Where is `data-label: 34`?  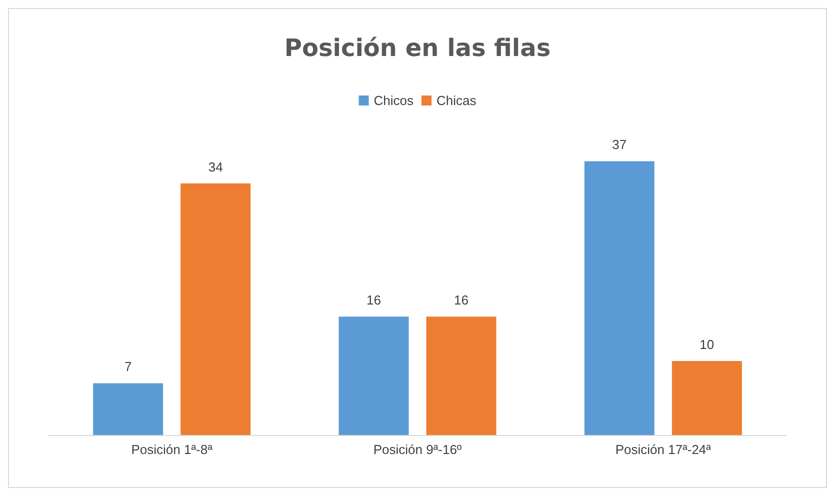 data-label: 34 is located at coordinates (215, 166).